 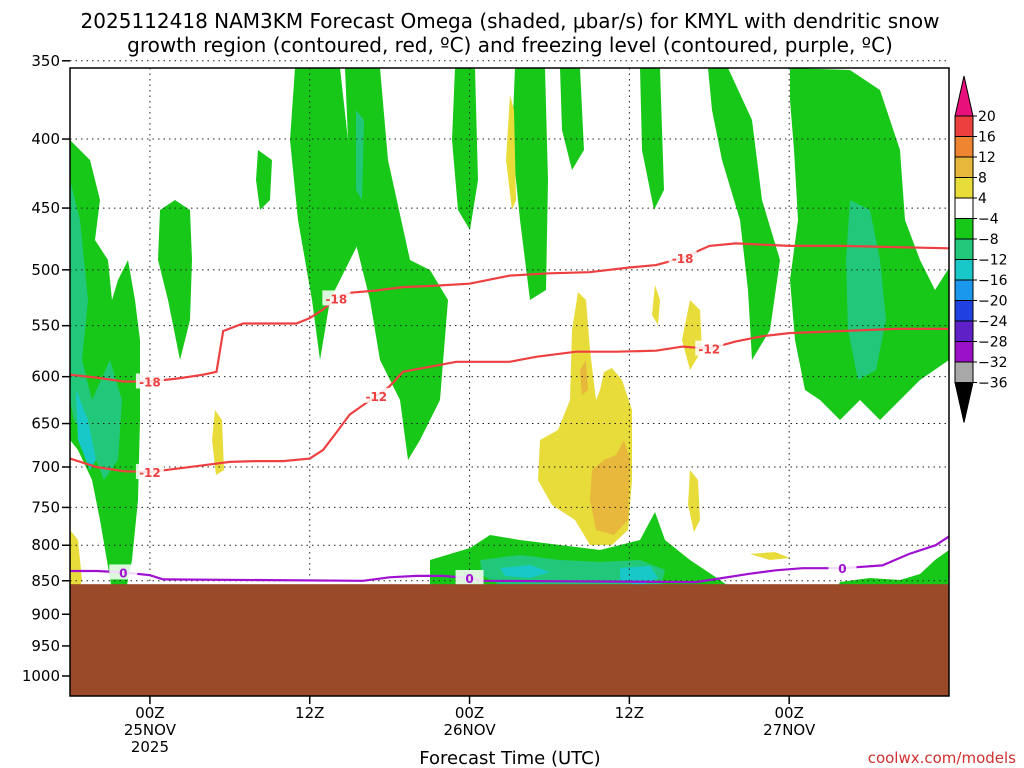 I want to click on y-tick-label: 700, so click(x=45, y=467).